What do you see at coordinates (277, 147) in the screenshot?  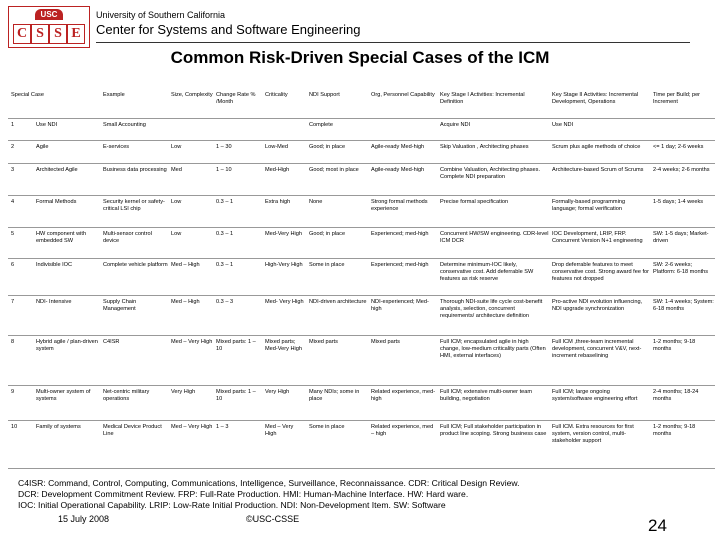 I see `table-cell: Low-Med` at bounding box center [277, 147].